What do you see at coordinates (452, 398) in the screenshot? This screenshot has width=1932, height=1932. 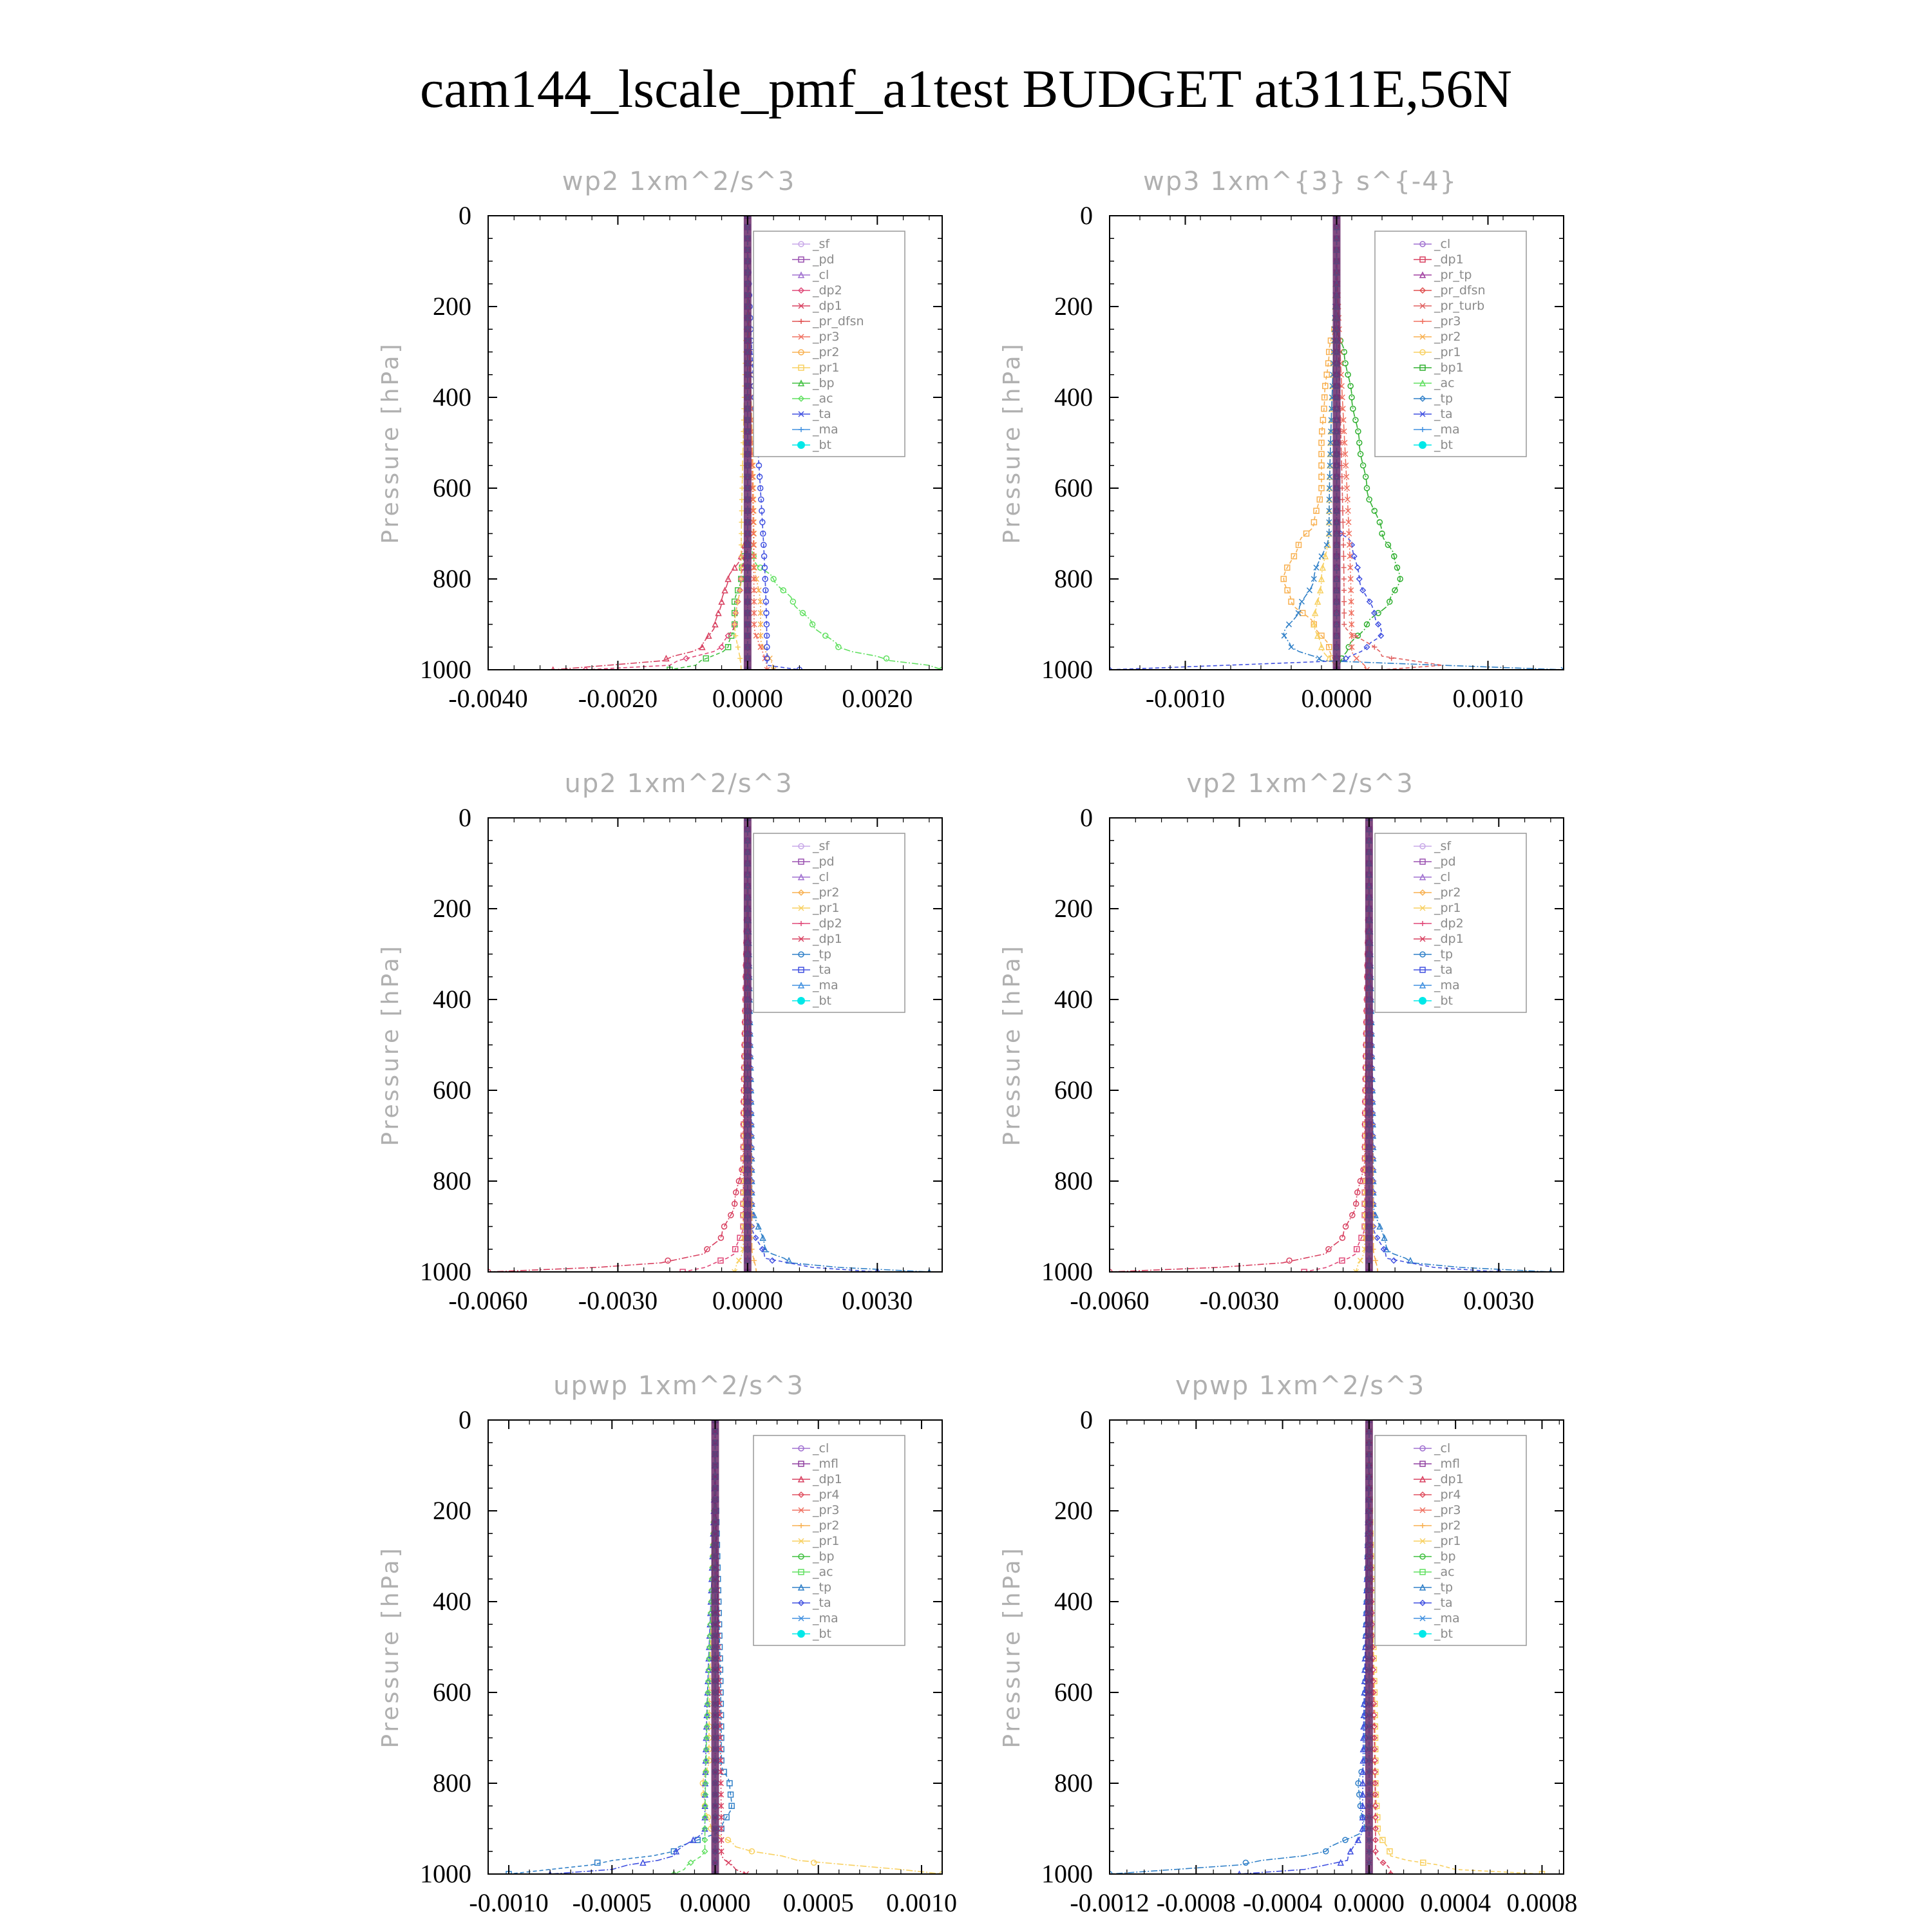 I see `y-tick-label: 400` at bounding box center [452, 398].